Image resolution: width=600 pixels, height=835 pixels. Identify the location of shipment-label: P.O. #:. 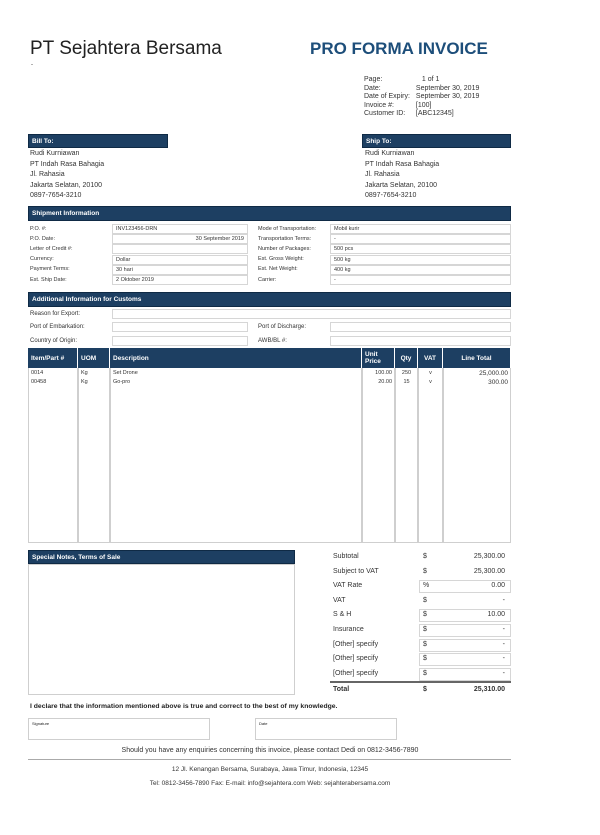
(38, 228).